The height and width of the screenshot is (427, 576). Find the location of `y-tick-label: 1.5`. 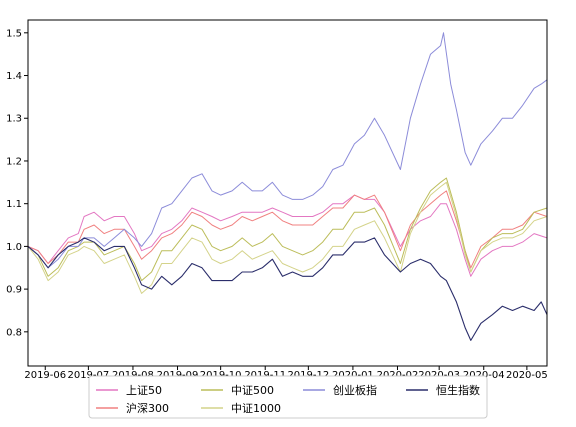

y-tick-label: 1.5 is located at coordinates (14, 33).